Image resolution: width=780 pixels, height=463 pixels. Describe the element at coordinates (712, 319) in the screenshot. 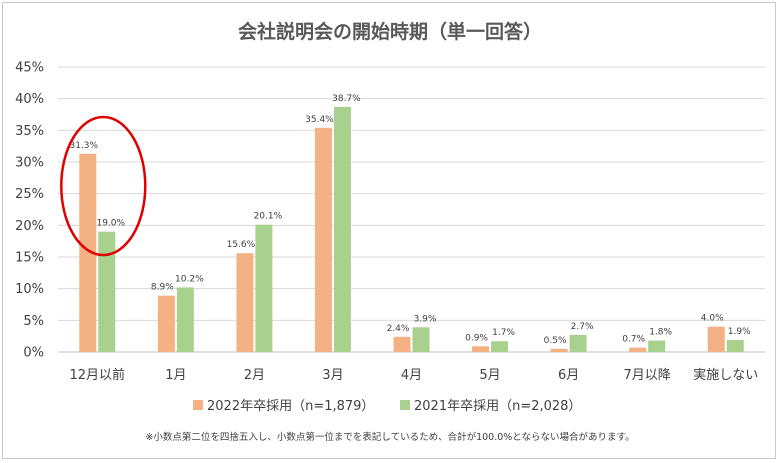

I see `data-label: 4.0%` at that location.